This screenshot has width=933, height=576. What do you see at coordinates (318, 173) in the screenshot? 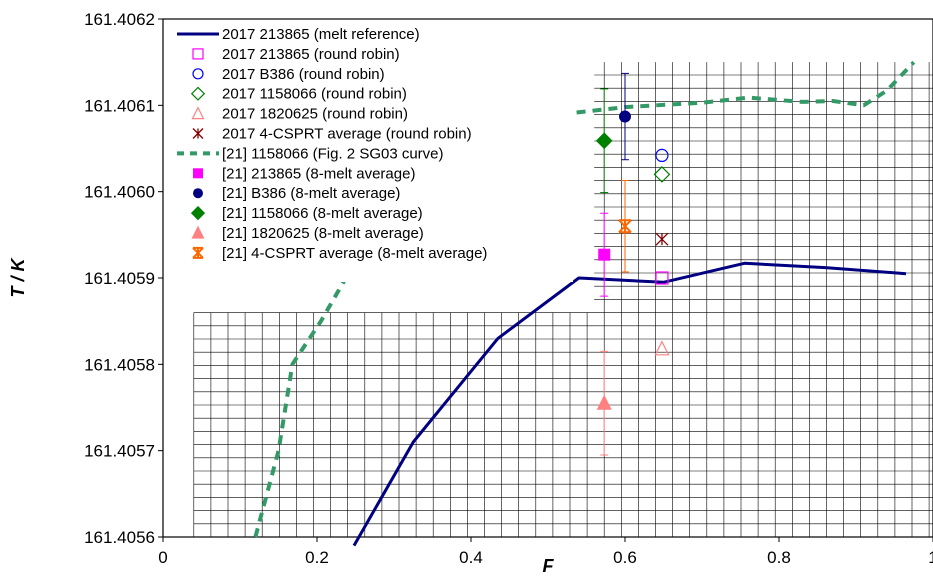
I see `legend-label: [21] 213865 (8-melt average)` at bounding box center [318, 173].